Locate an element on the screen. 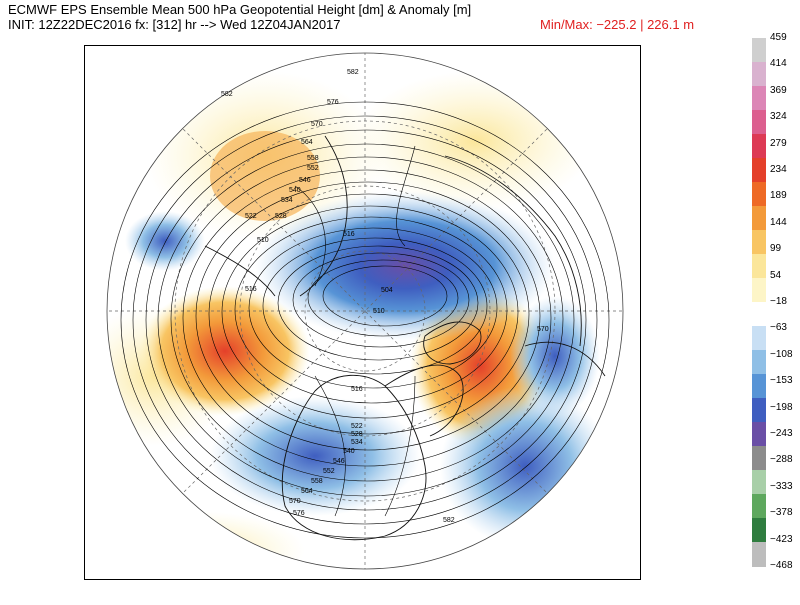 The width and height of the screenshot is (800, 605). colorbar-label: 279 is located at coordinates (778, 143).